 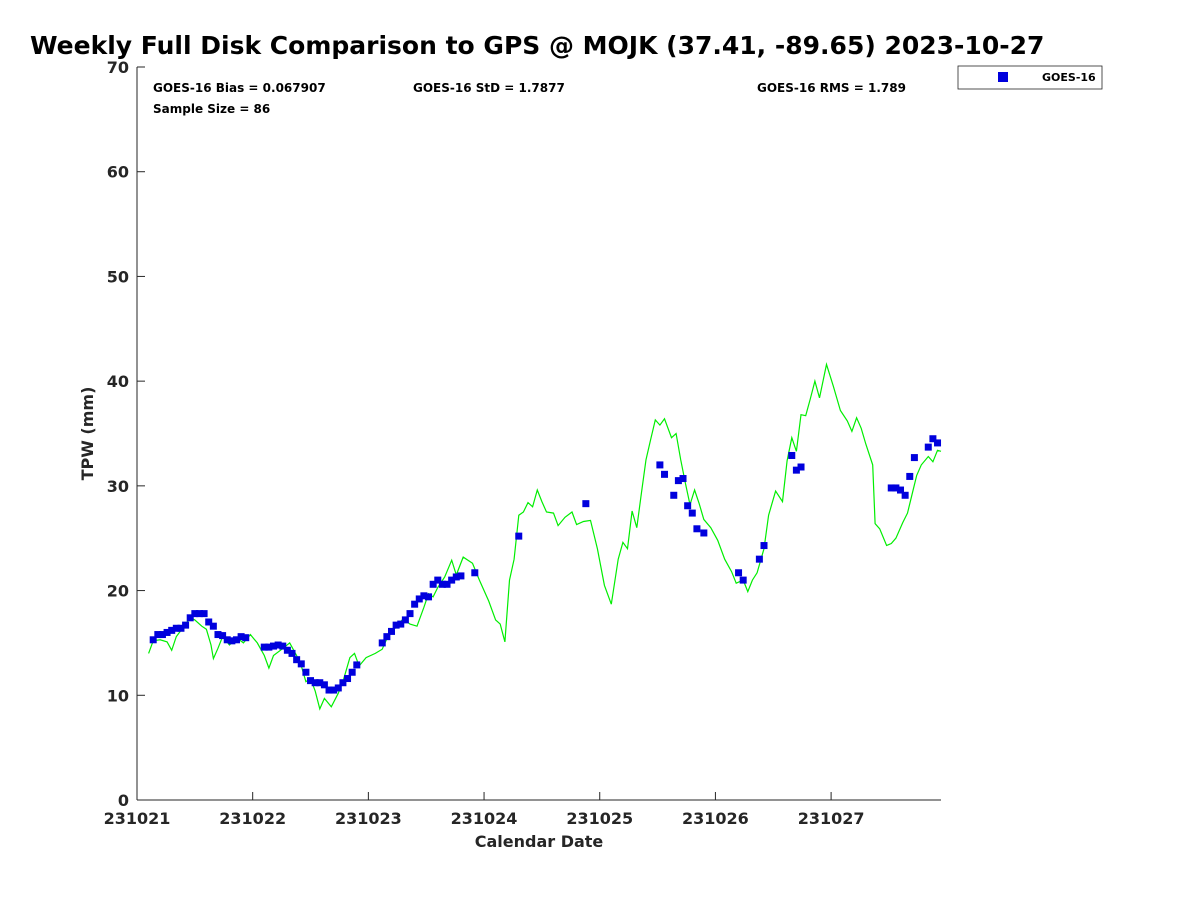 What do you see at coordinates (118, 381) in the screenshot?
I see `y-tick-label: 40` at bounding box center [118, 381].